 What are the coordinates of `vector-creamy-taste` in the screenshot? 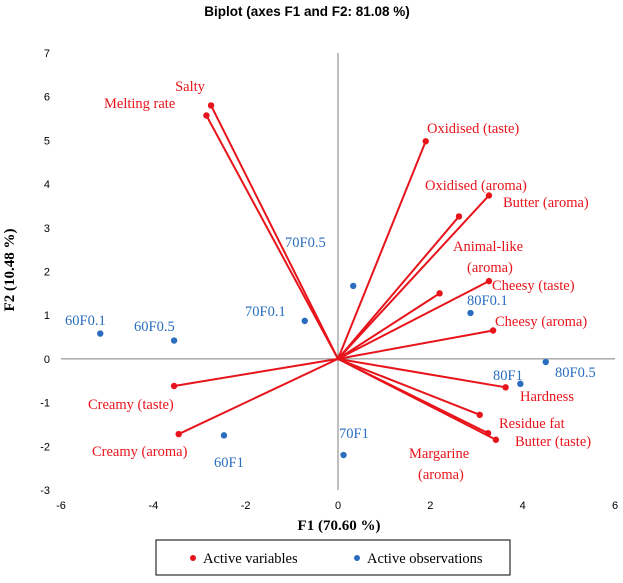 It's located at (256, 372).